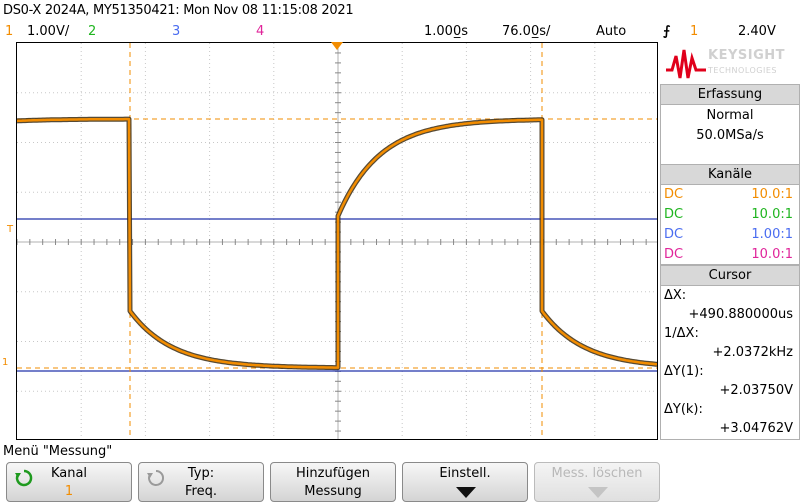  I want to click on cursor-dy1-value-row: +2.03750V, so click(730, 390).